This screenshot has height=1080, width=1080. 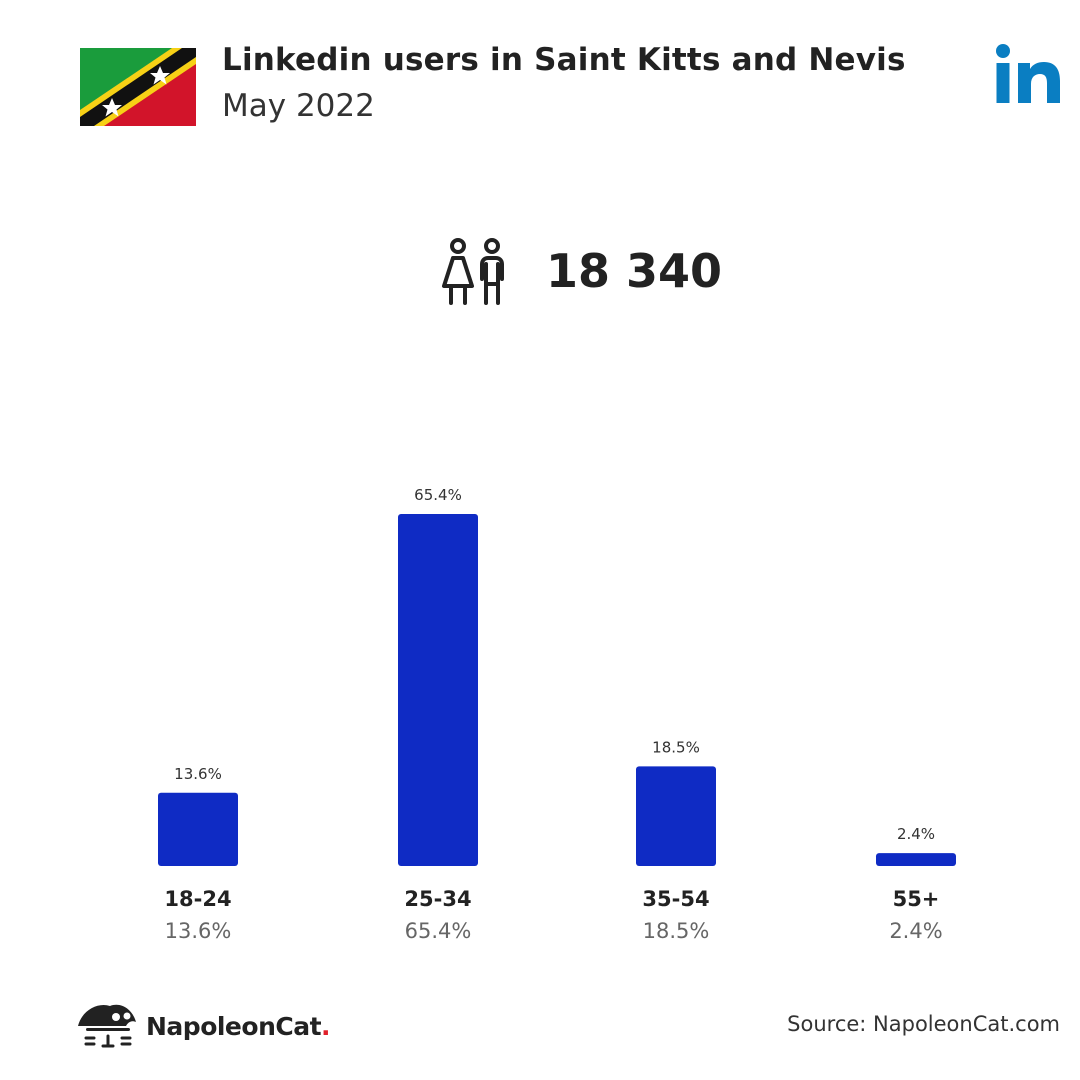 What do you see at coordinates (923, 1024) in the screenshot?
I see `source-text: Source: NapoleonCat.com` at bounding box center [923, 1024].